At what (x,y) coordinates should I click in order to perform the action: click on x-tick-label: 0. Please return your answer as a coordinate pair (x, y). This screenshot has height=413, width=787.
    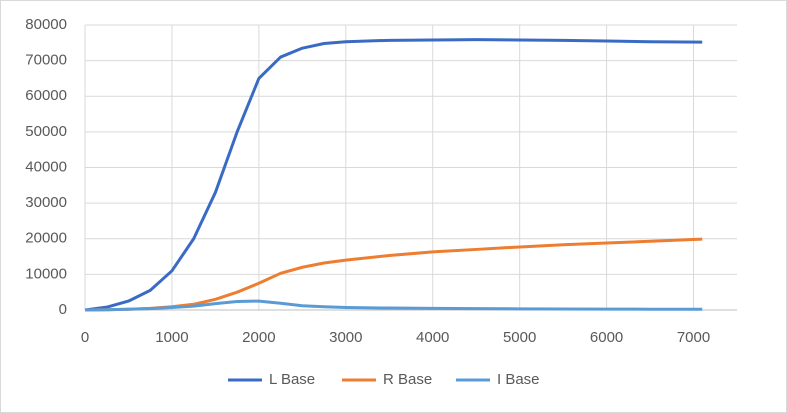
    Looking at the image, I should click on (85, 337).